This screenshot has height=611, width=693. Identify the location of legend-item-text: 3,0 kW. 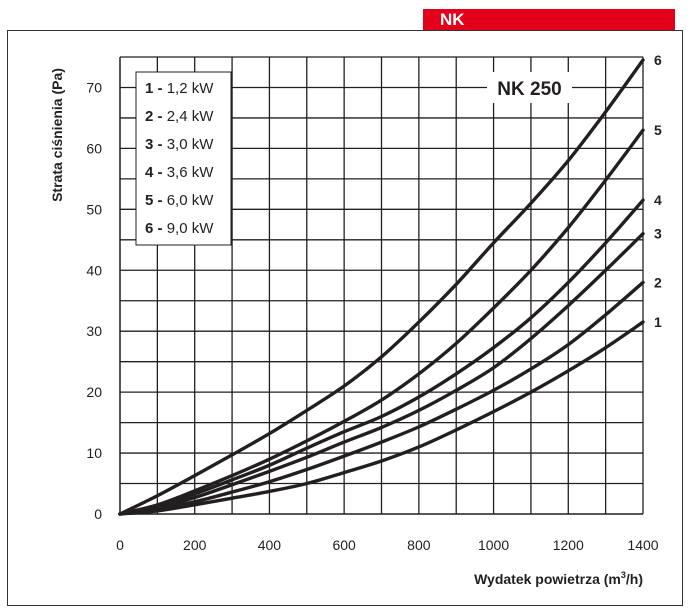
(191, 144).